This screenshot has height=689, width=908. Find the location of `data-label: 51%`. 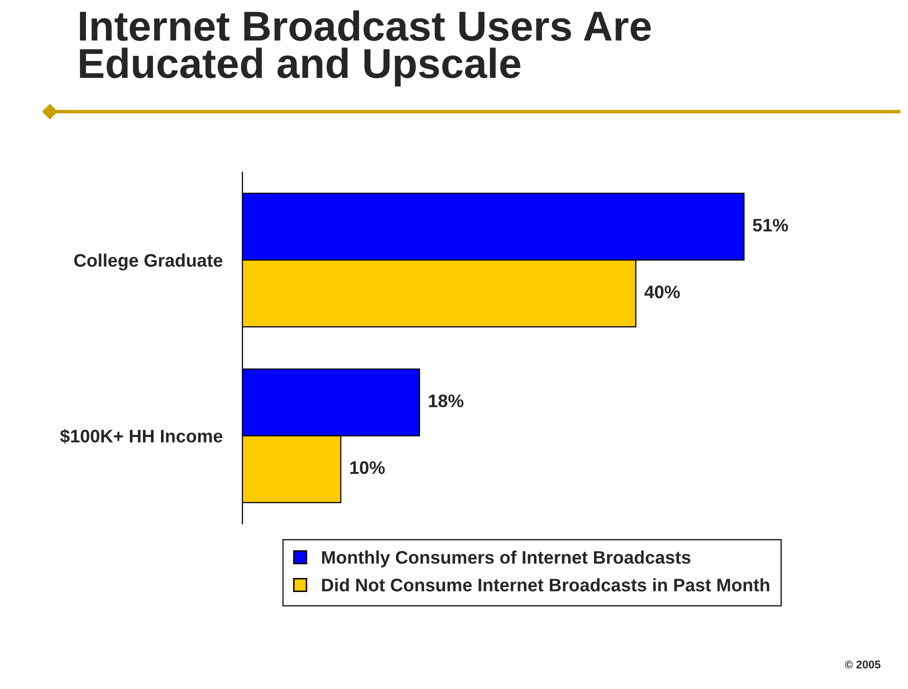

data-label: 51% is located at coordinates (770, 225).